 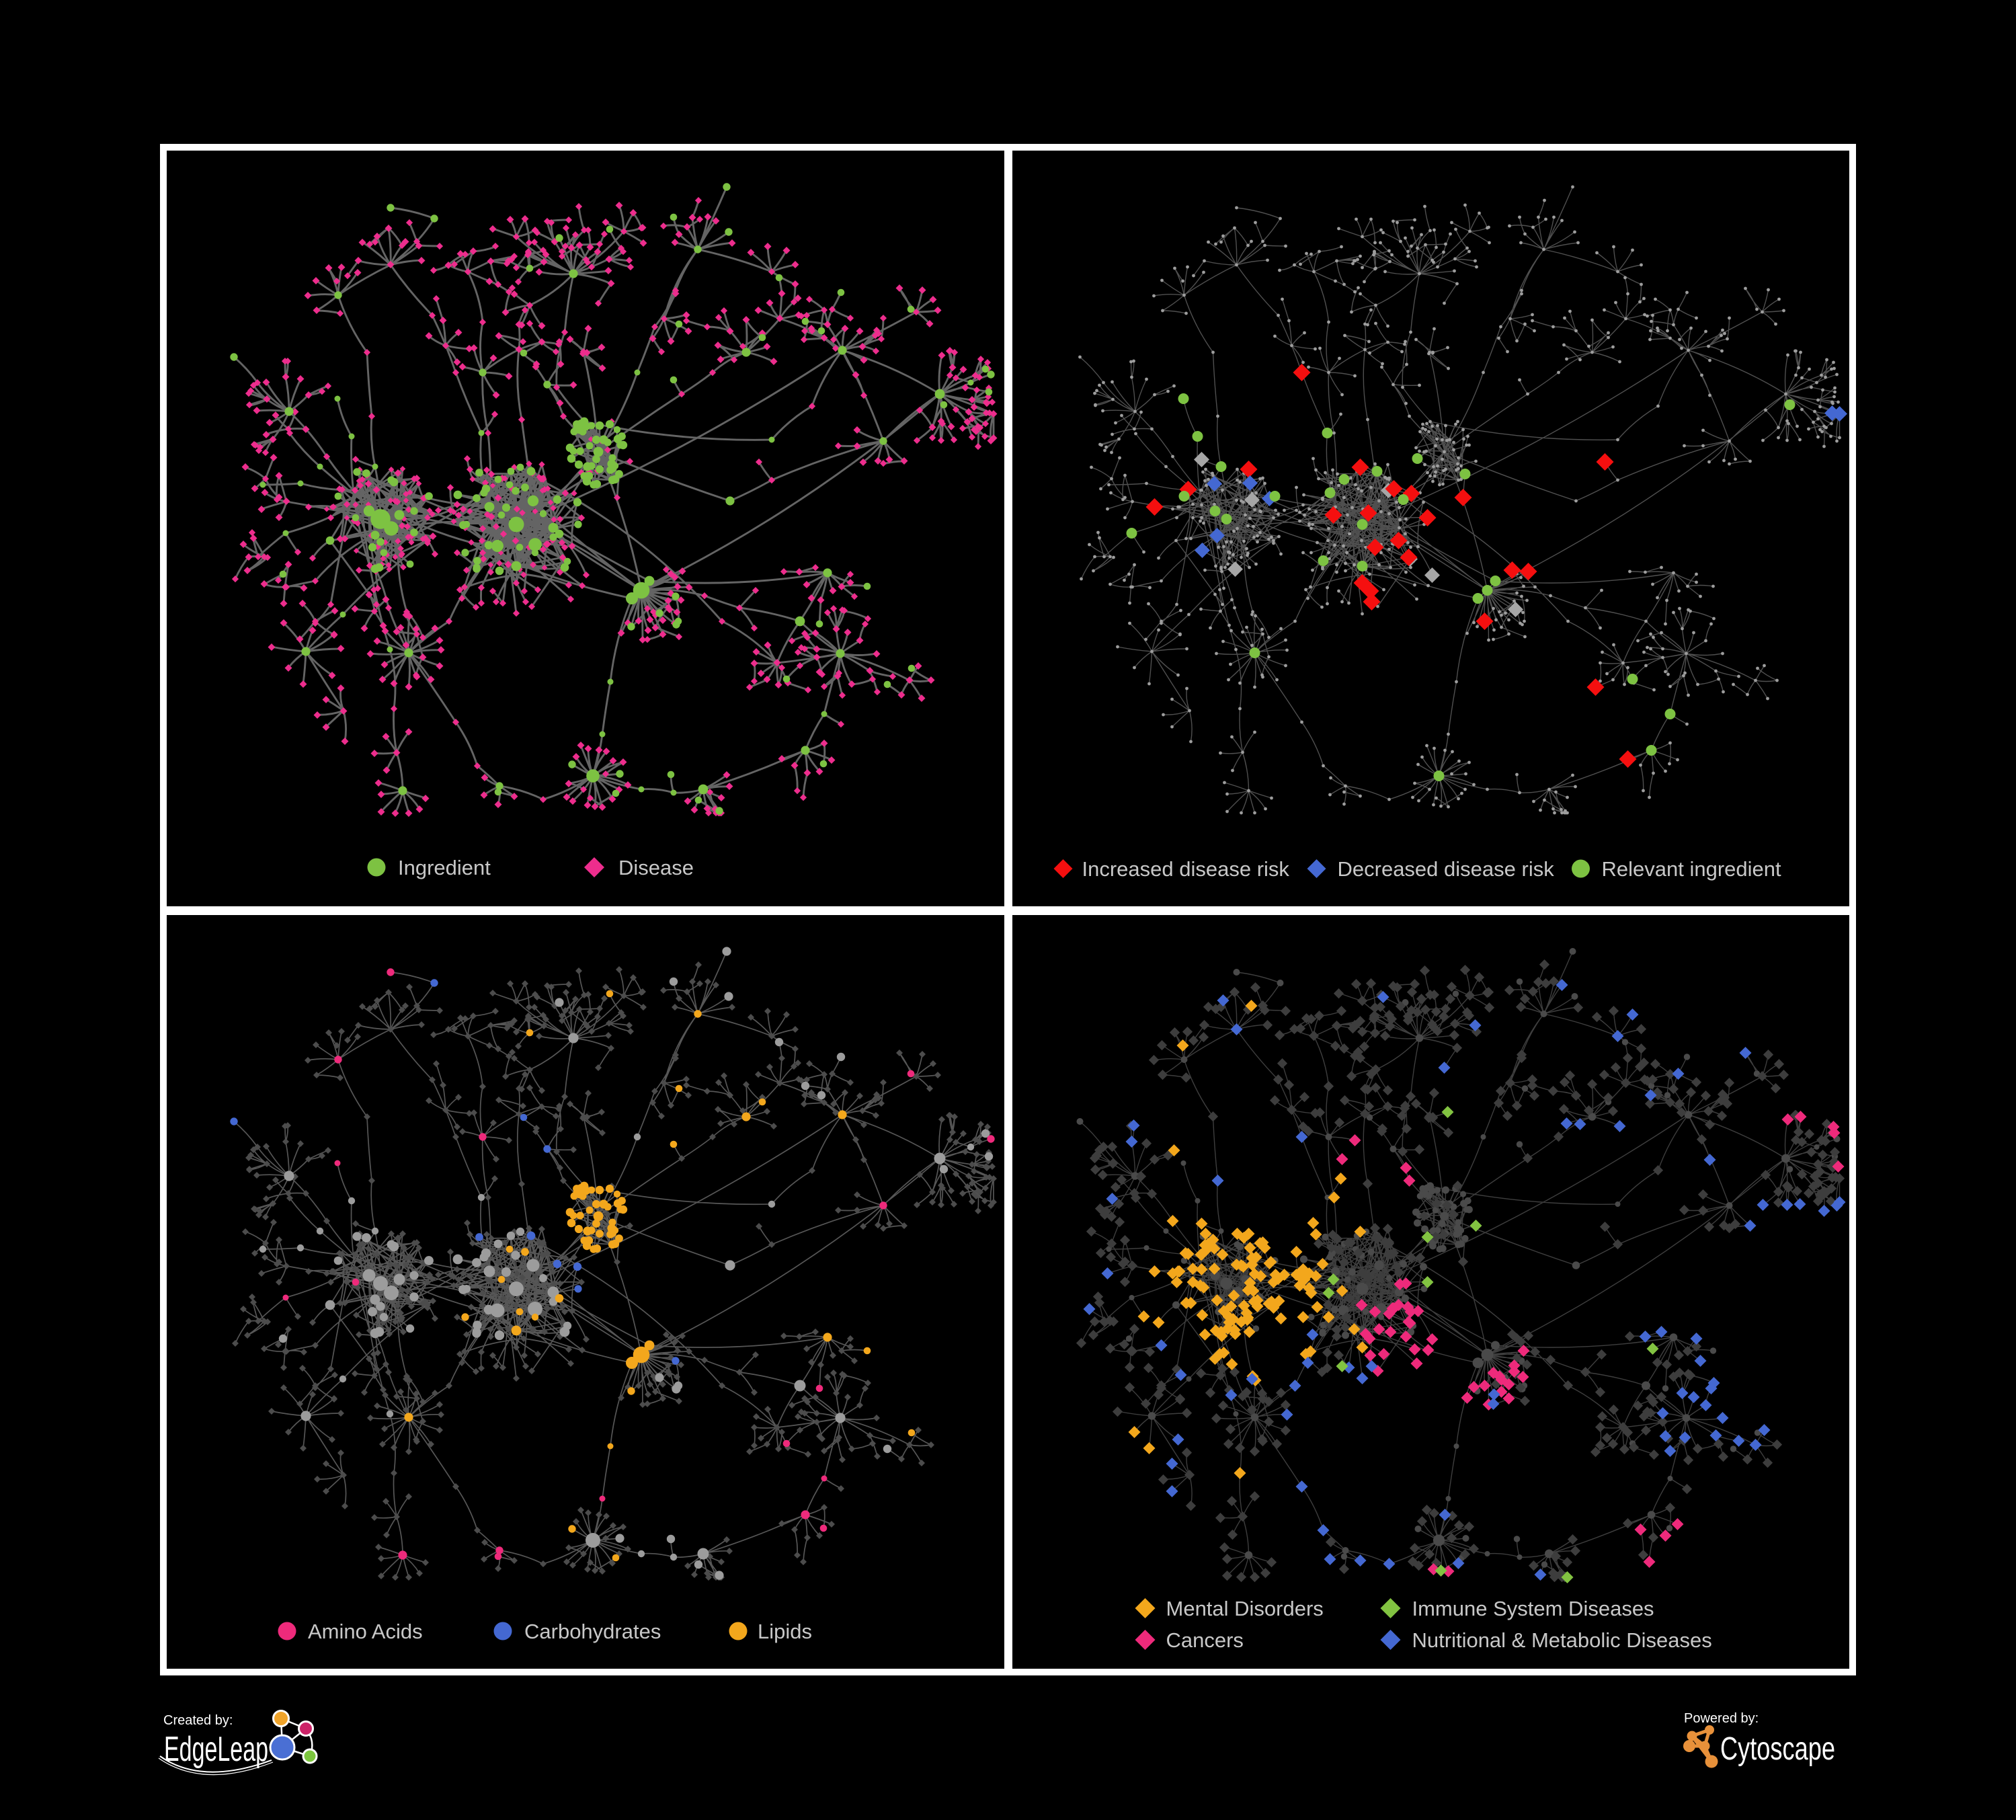 What do you see at coordinates (1245, 1608) in the screenshot?
I see `svg-text: Mental Disorders` at bounding box center [1245, 1608].